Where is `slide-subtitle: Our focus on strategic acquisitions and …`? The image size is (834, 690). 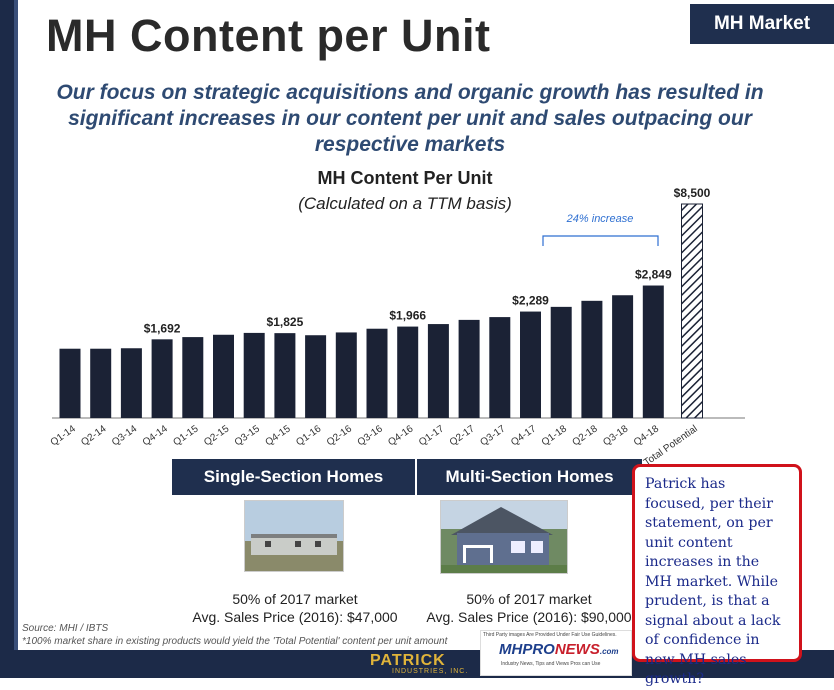
slide-subtitle: Our focus on strategic acquisitions and … is located at coordinates (410, 118).